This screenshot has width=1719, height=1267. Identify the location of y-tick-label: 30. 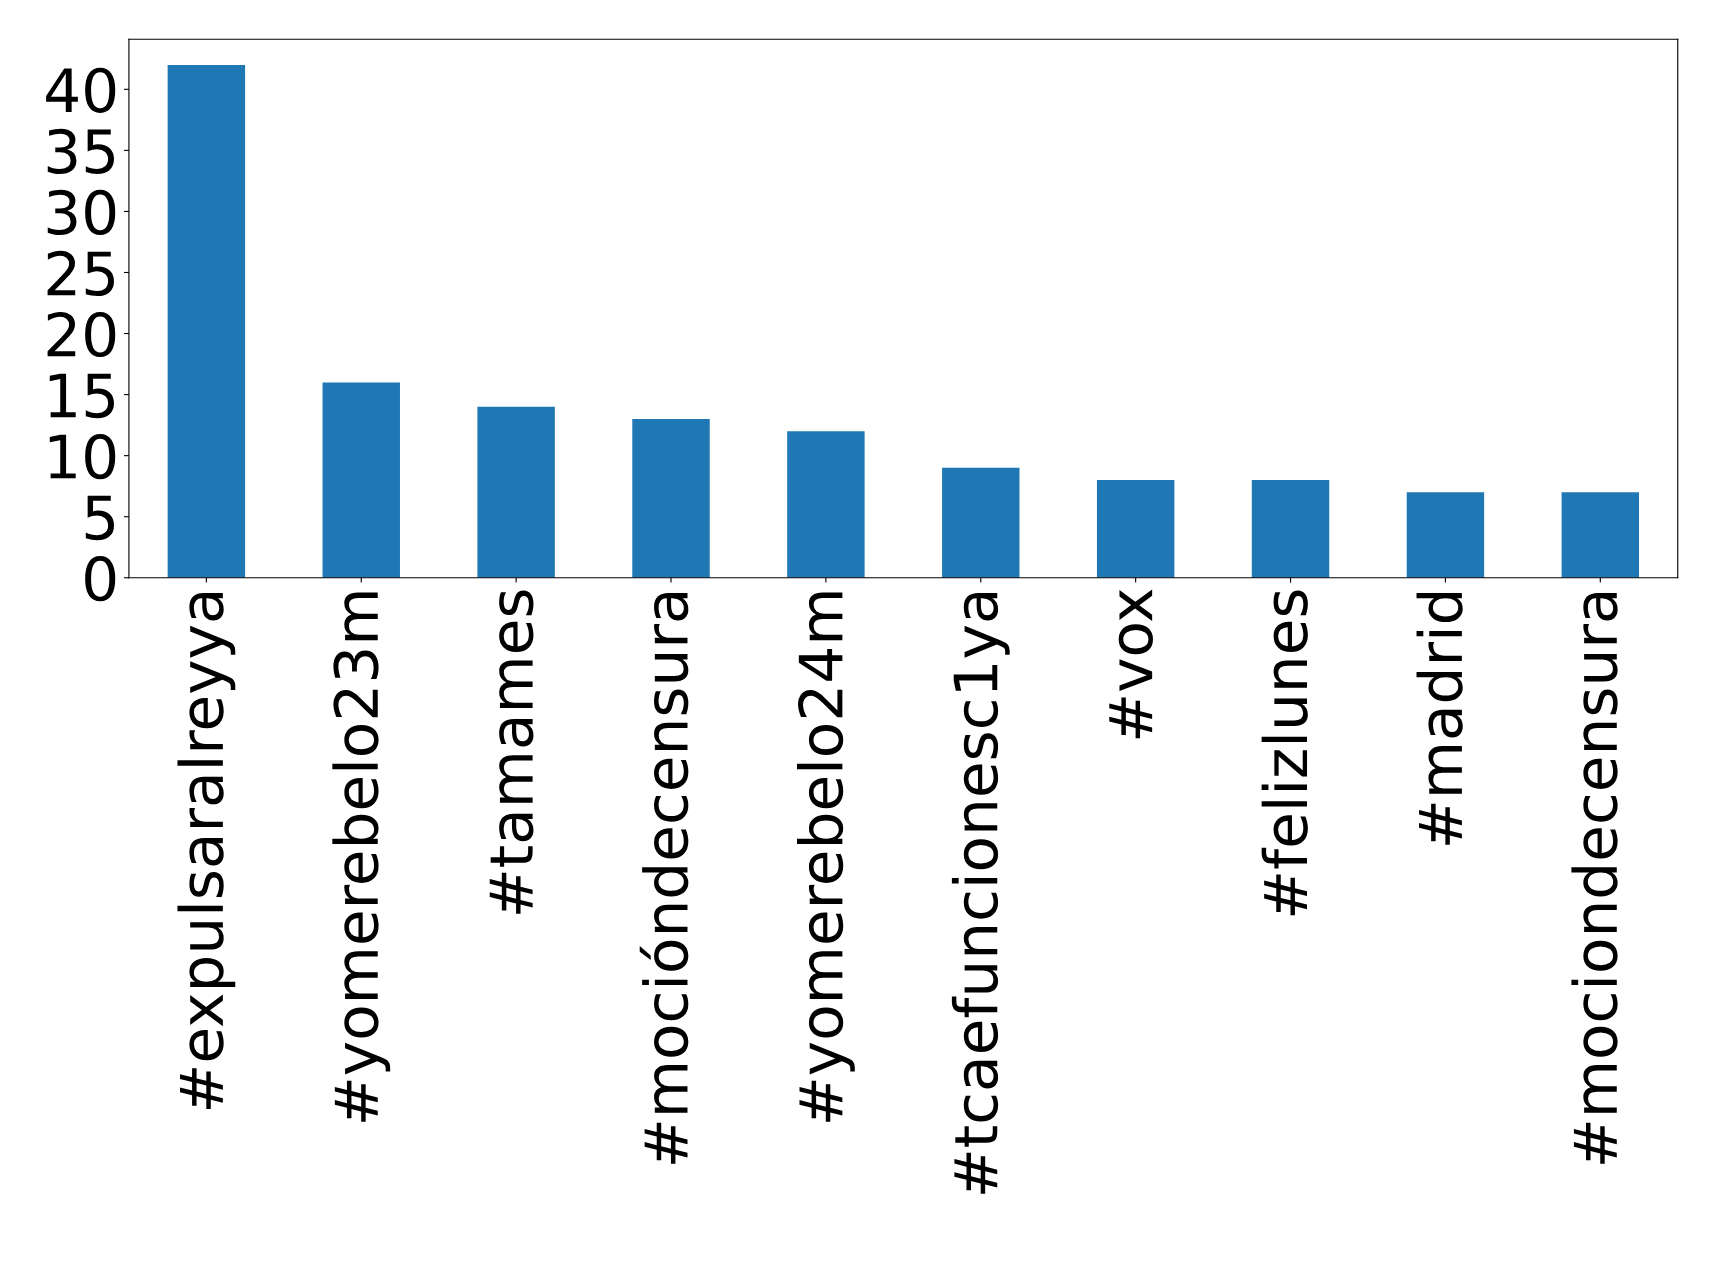
(81, 212).